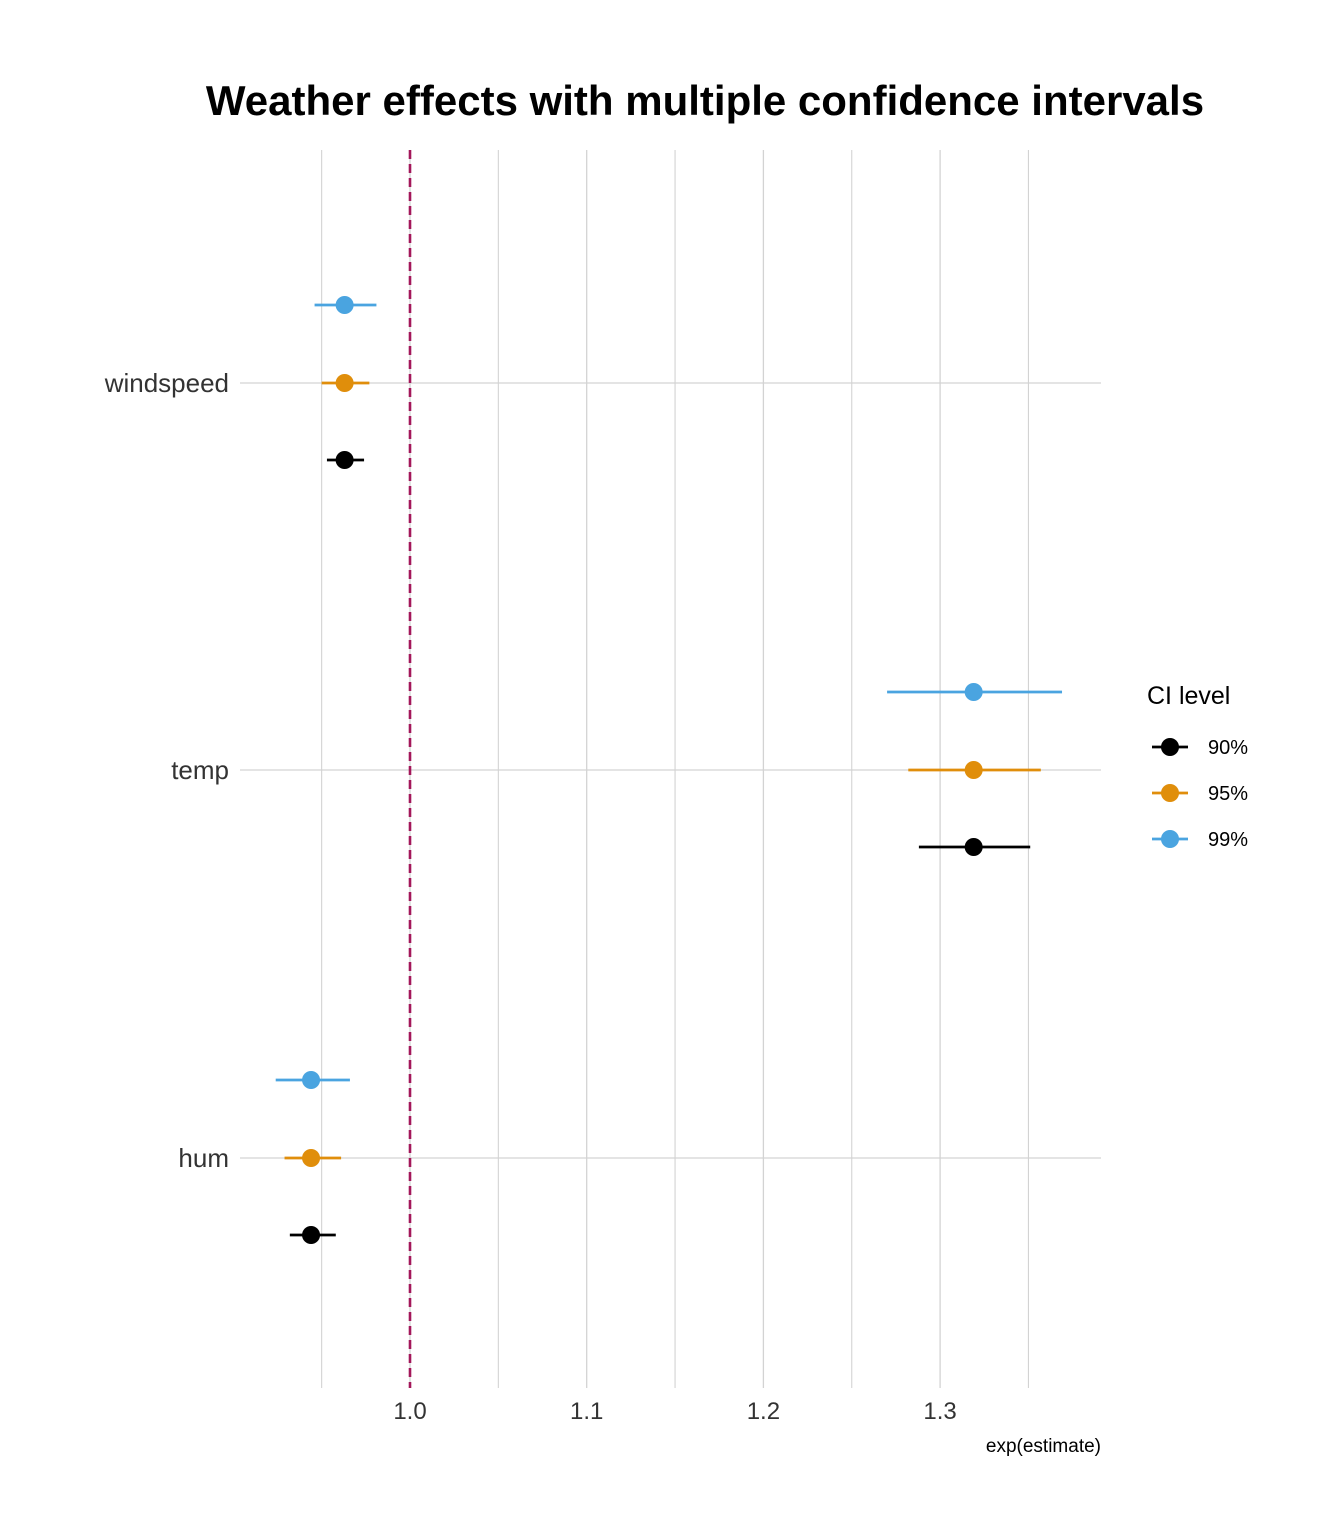 The height and width of the screenshot is (1536, 1344). What do you see at coordinates (344, 383) in the screenshot?
I see `point-windspeed-95pct` at bounding box center [344, 383].